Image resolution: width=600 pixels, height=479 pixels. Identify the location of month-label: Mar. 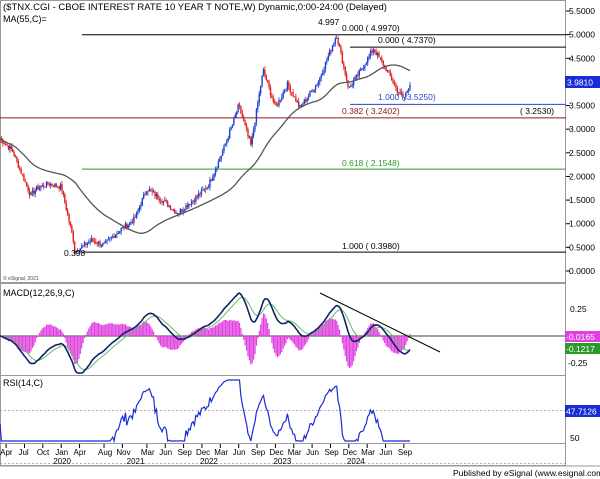
(368, 452).